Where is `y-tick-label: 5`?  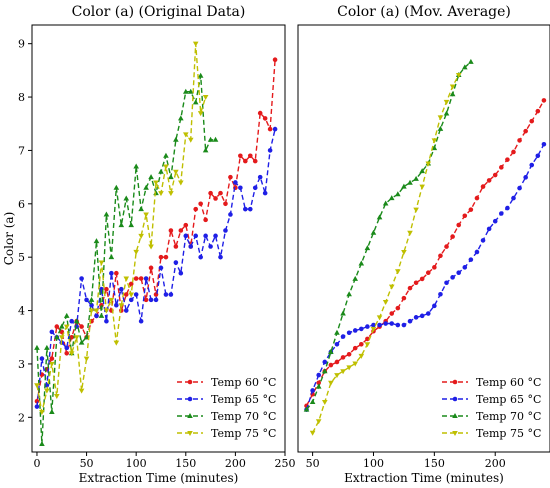
y-tick-label: 5 is located at coordinates (21, 257).